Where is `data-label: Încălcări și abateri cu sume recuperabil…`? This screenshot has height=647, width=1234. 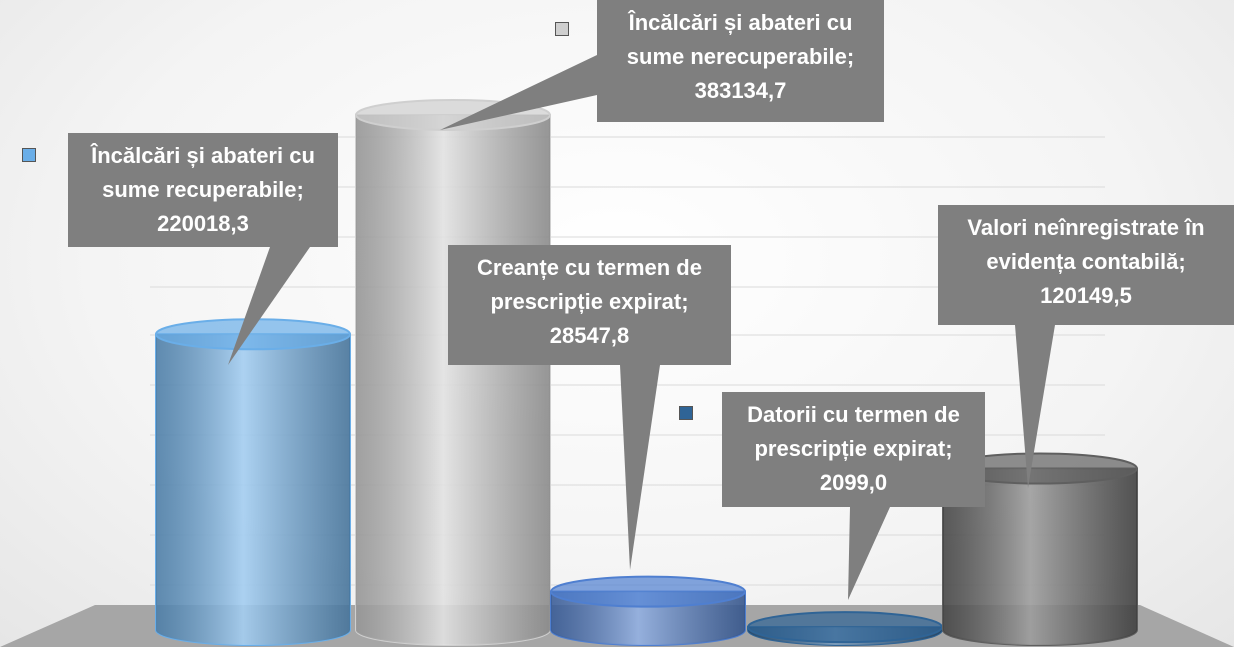
data-label: Încălcări și abateri cu sume recuperabil… is located at coordinates (203, 190).